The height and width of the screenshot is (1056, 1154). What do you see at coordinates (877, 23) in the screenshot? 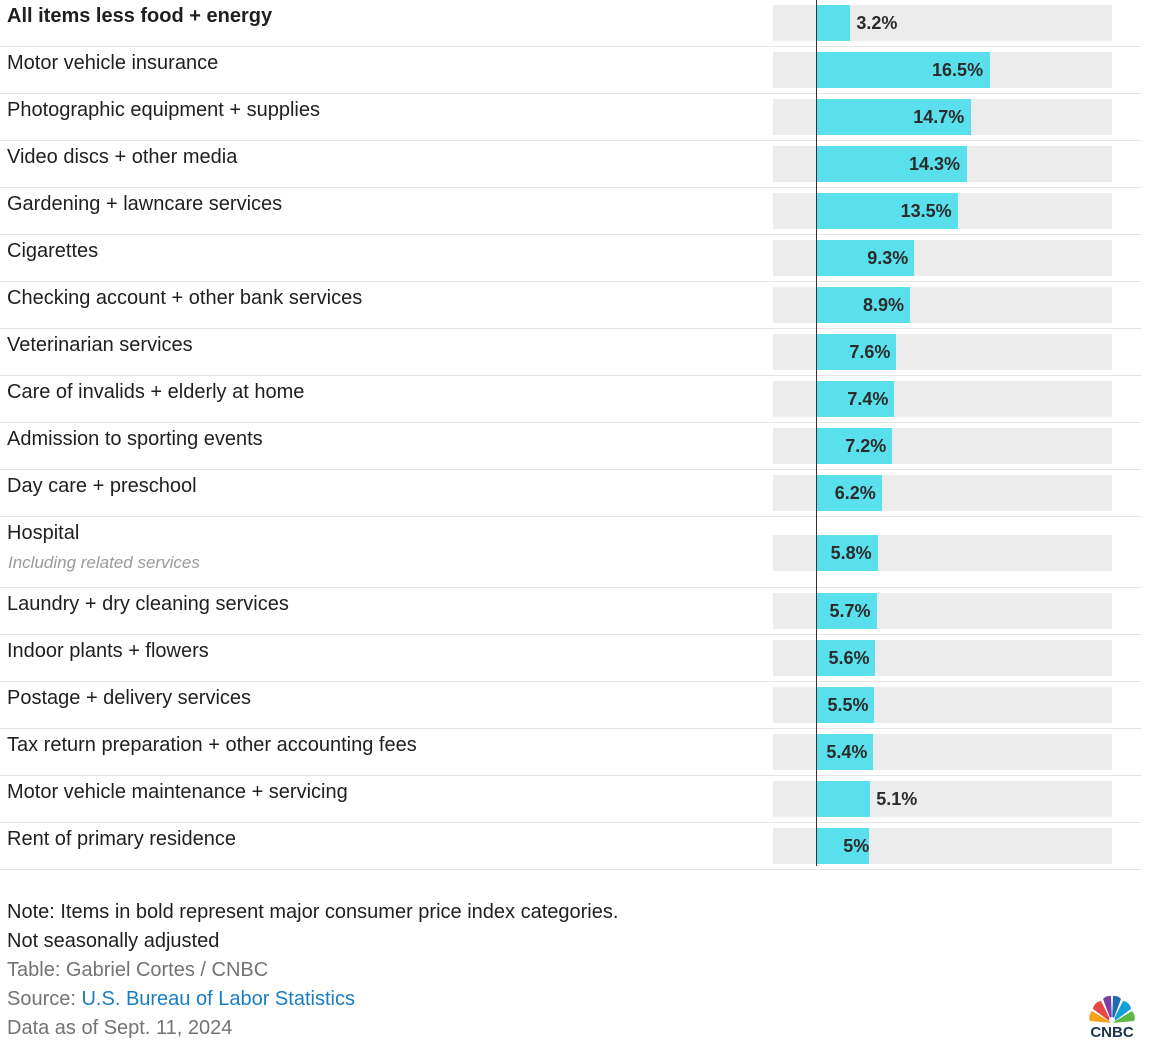
I see `value-label: 3.2%` at bounding box center [877, 23].